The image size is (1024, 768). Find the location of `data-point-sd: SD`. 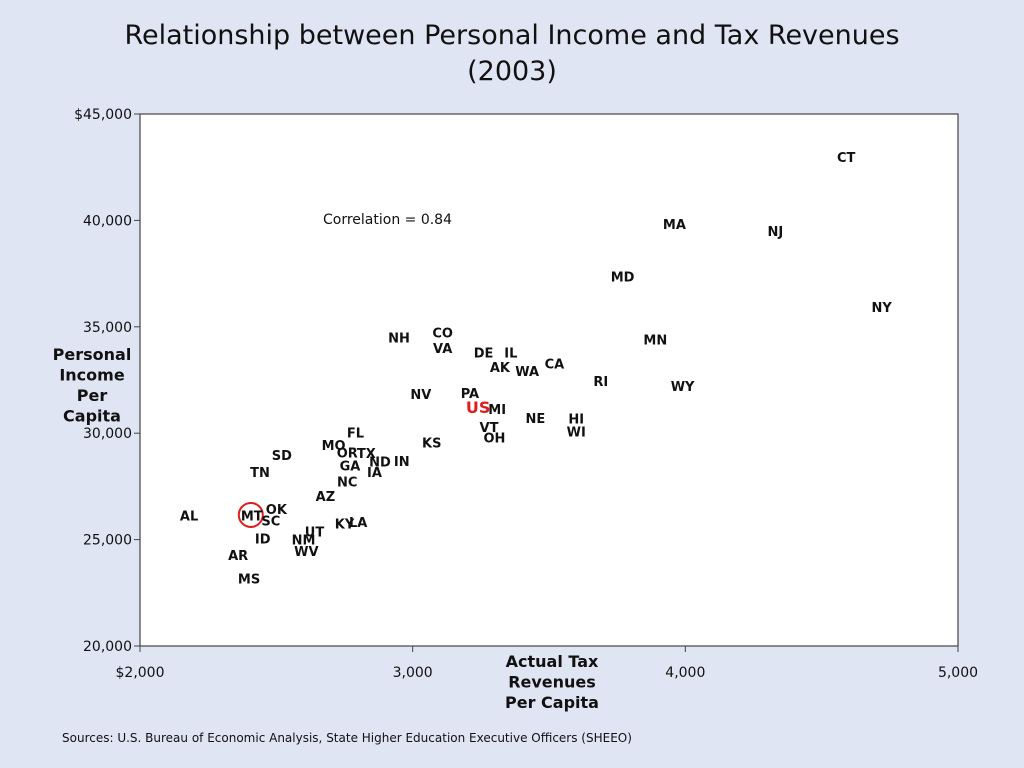

data-point-sd: SD is located at coordinates (282, 456).